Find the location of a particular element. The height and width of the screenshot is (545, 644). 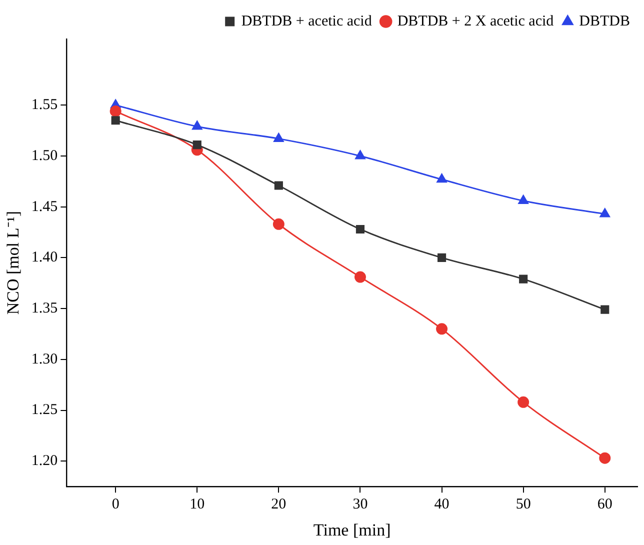

x-tick-label: 10 is located at coordinates (197, 504).